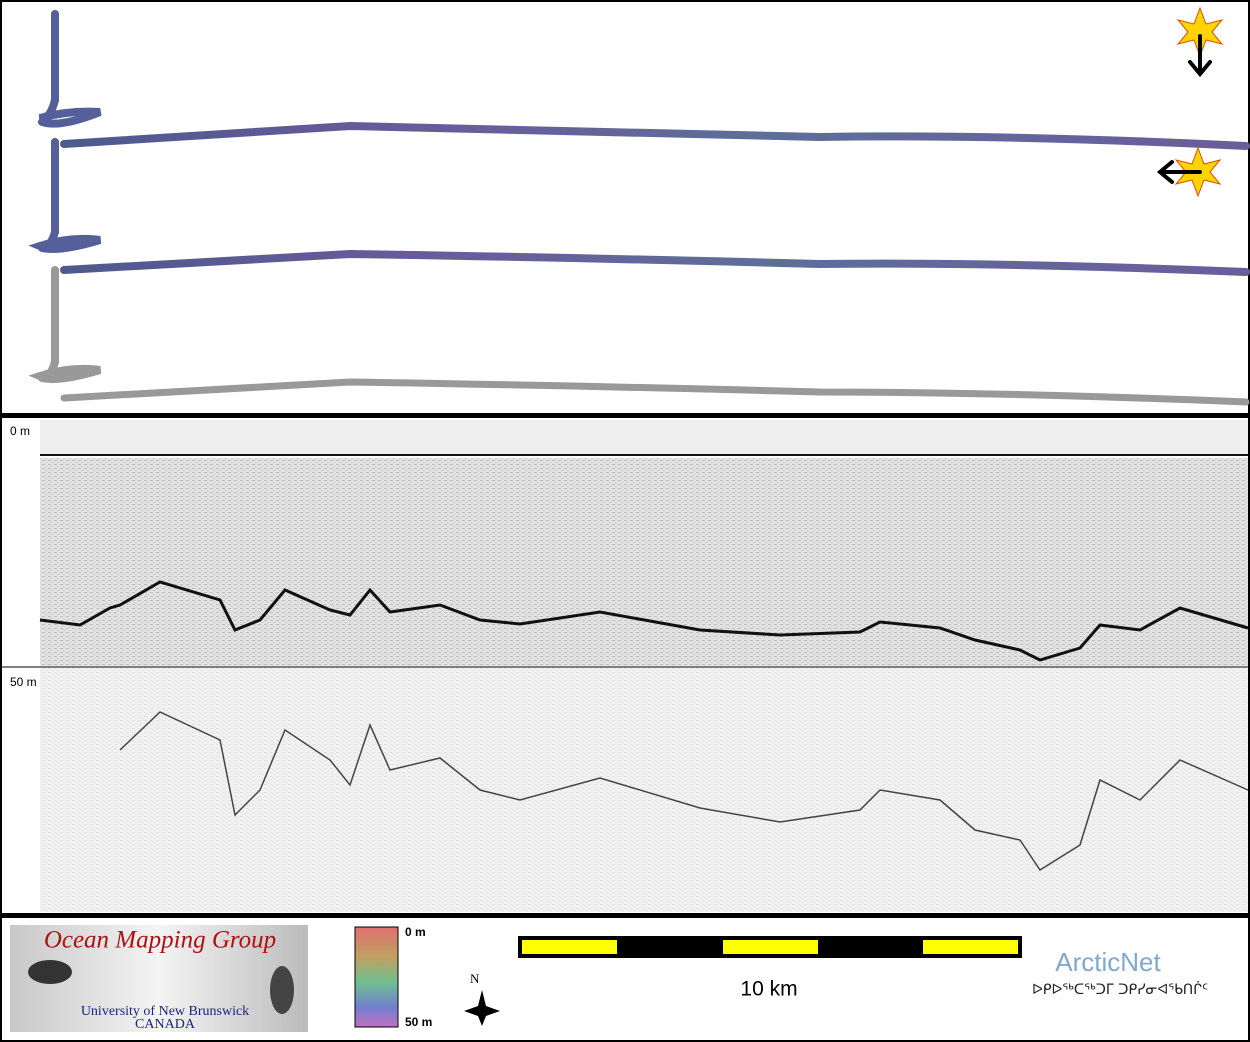 This screenshot has width=1250, height=1042. I want to click on depth-label: 50 m, so click(23, 682).